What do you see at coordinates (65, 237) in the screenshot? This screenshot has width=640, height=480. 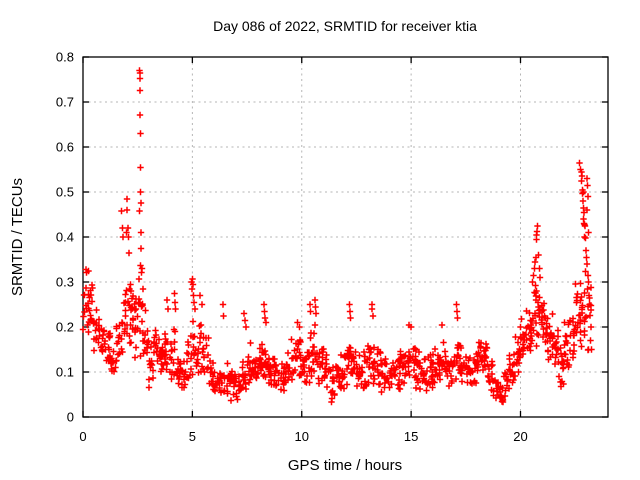 I see `y-tick-label: 0.4` at bounding box center [65, 237].